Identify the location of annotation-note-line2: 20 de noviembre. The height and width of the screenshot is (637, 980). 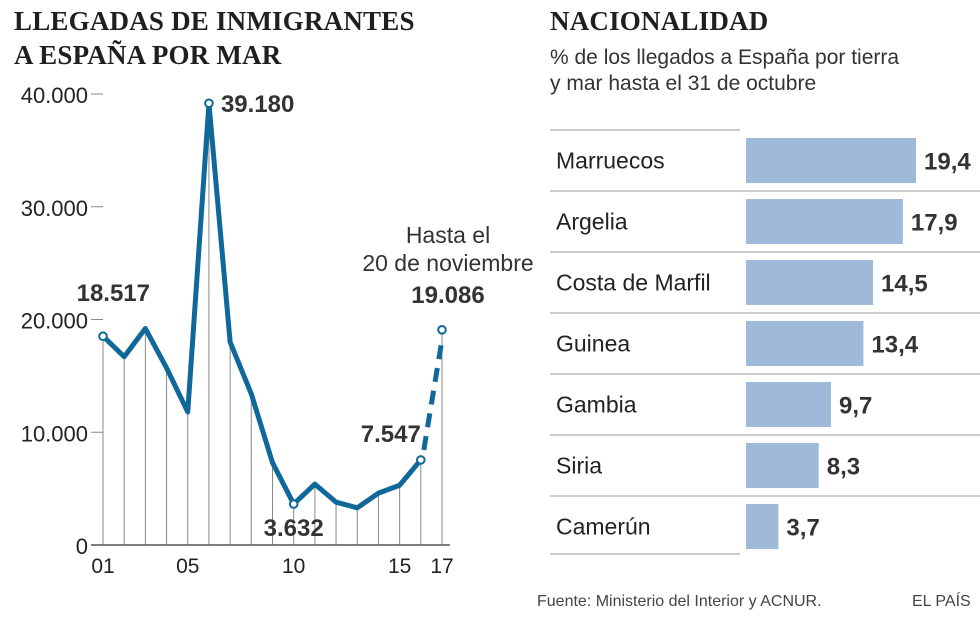
(447, 263).